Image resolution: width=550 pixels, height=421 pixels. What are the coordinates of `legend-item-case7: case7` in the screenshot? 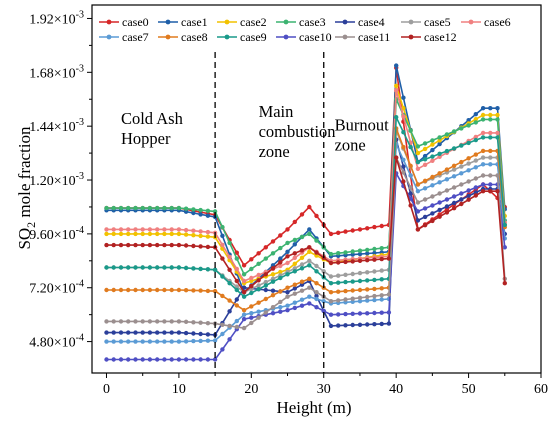 It's located at (124, 37).